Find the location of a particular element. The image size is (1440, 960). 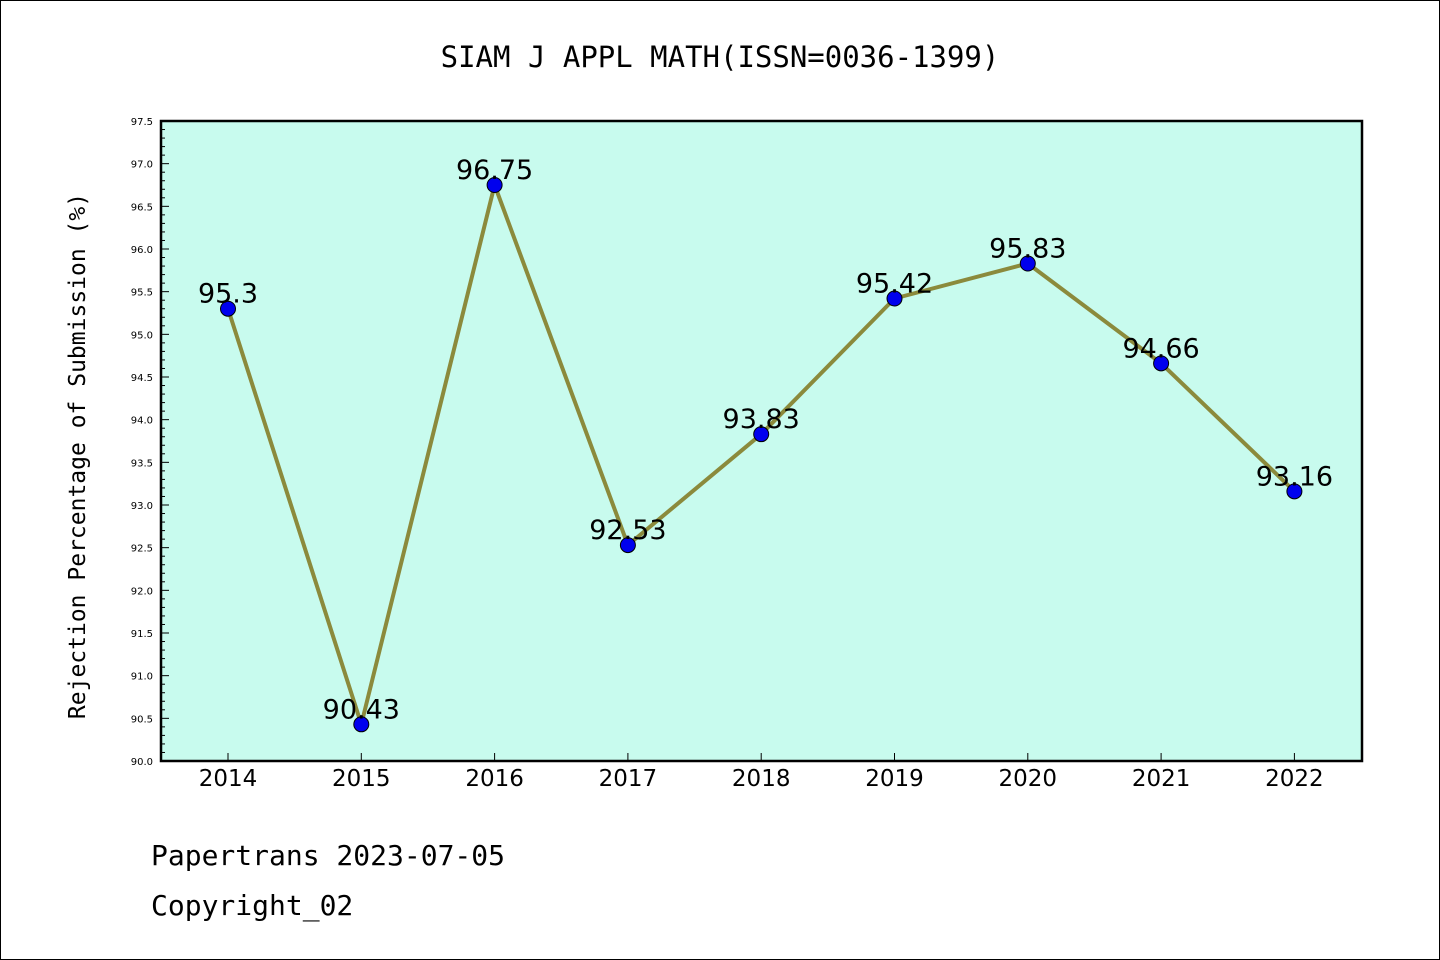

data-label: 96.75 is located at coordinates (494, 170).